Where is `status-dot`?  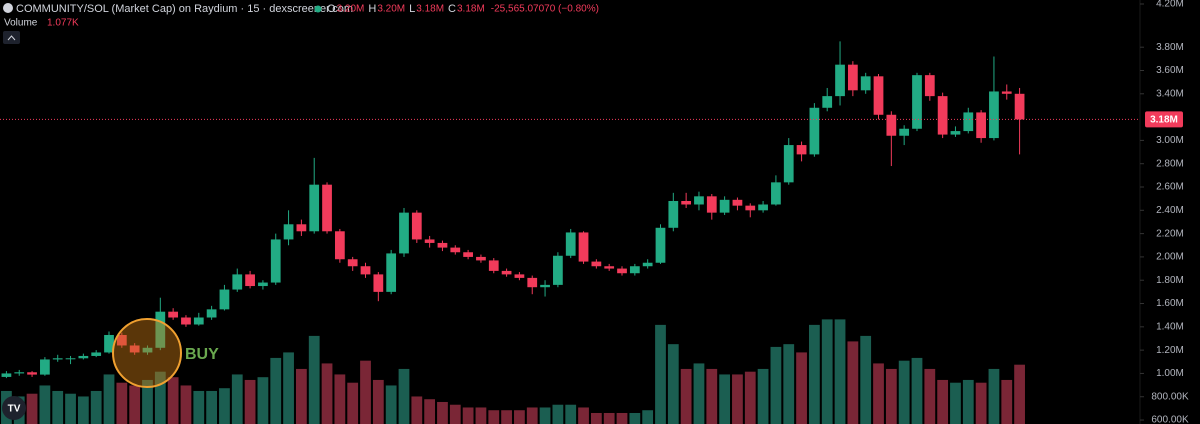
status-dot is located at coordinates (318, 9).